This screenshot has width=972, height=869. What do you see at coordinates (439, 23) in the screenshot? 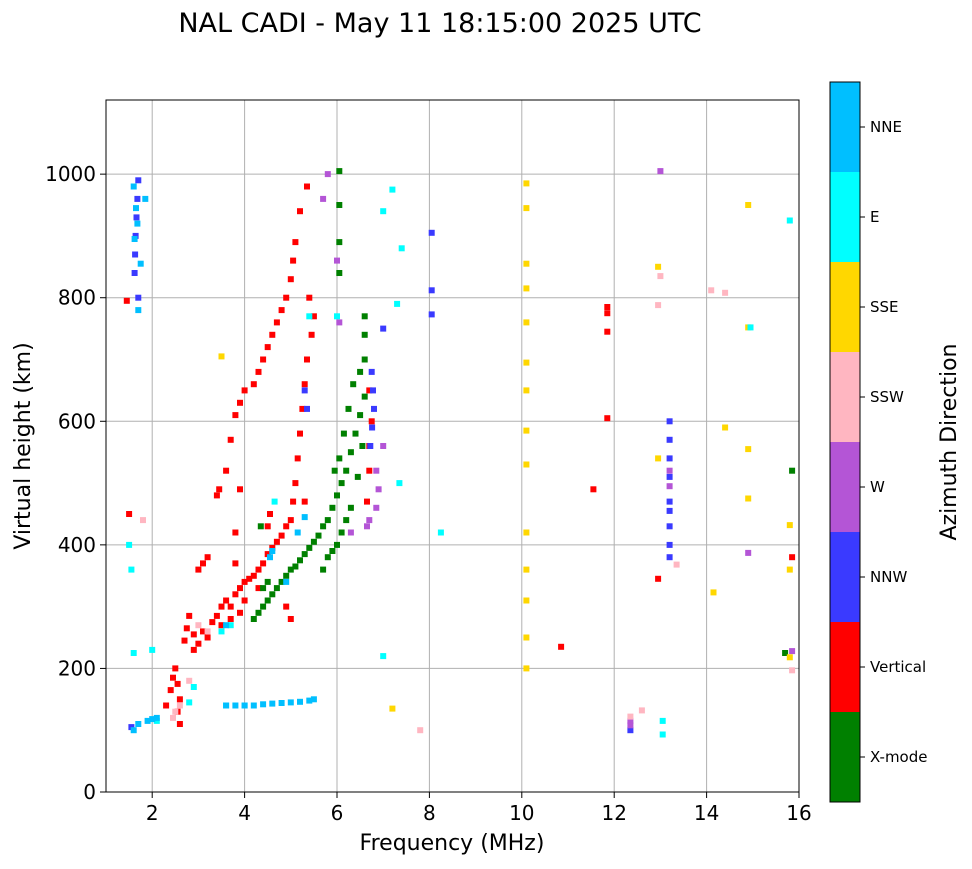
I see `chart-title: NAL CADI - May 11 18:15:00 2025 UTC` at bounding box center [439, 23].